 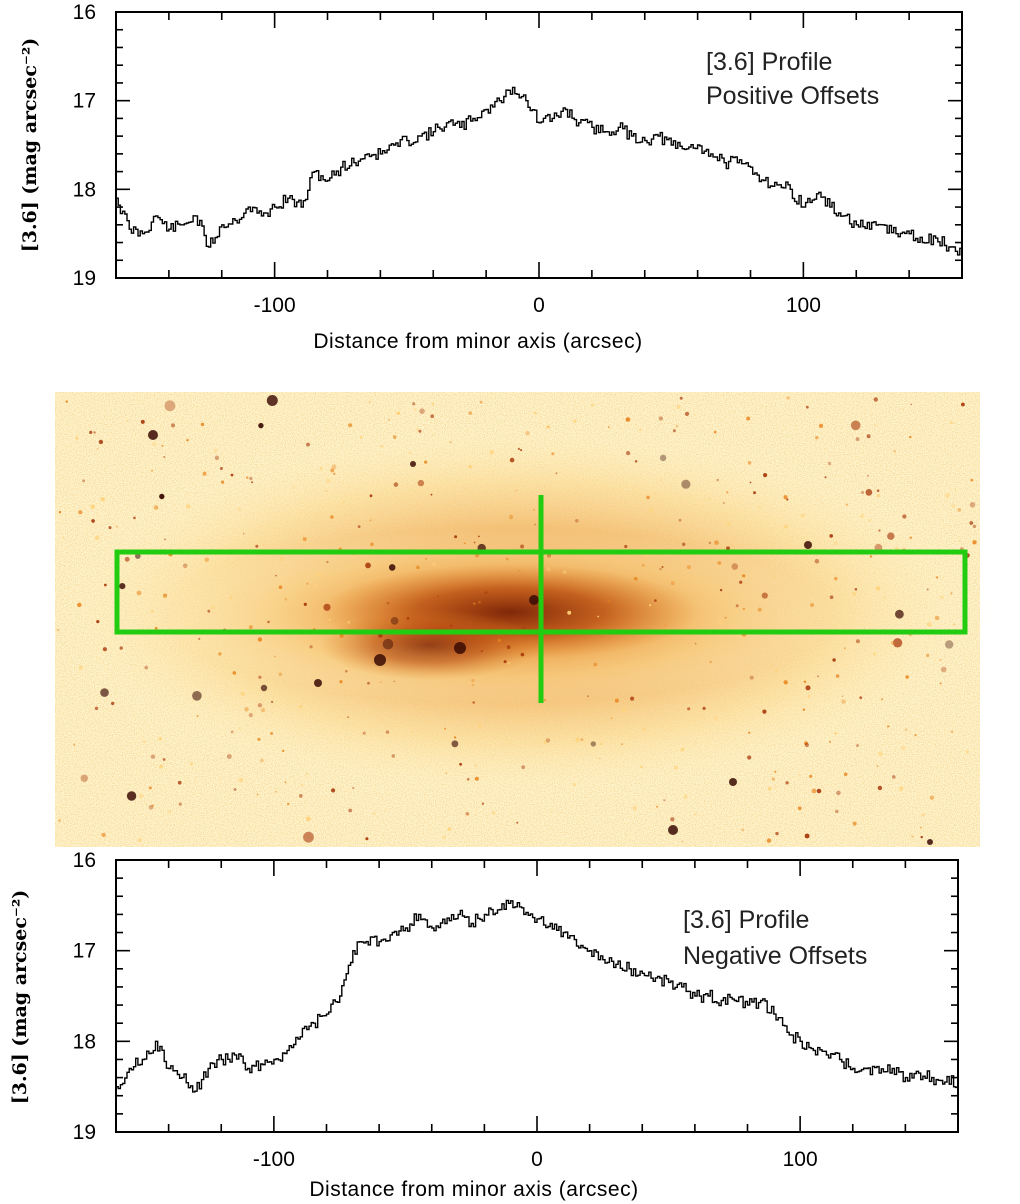 What do you see at coordinates (803, 305) in the screenshot?
I see `x-tick-label: 100` at bounding box center [803, 305].